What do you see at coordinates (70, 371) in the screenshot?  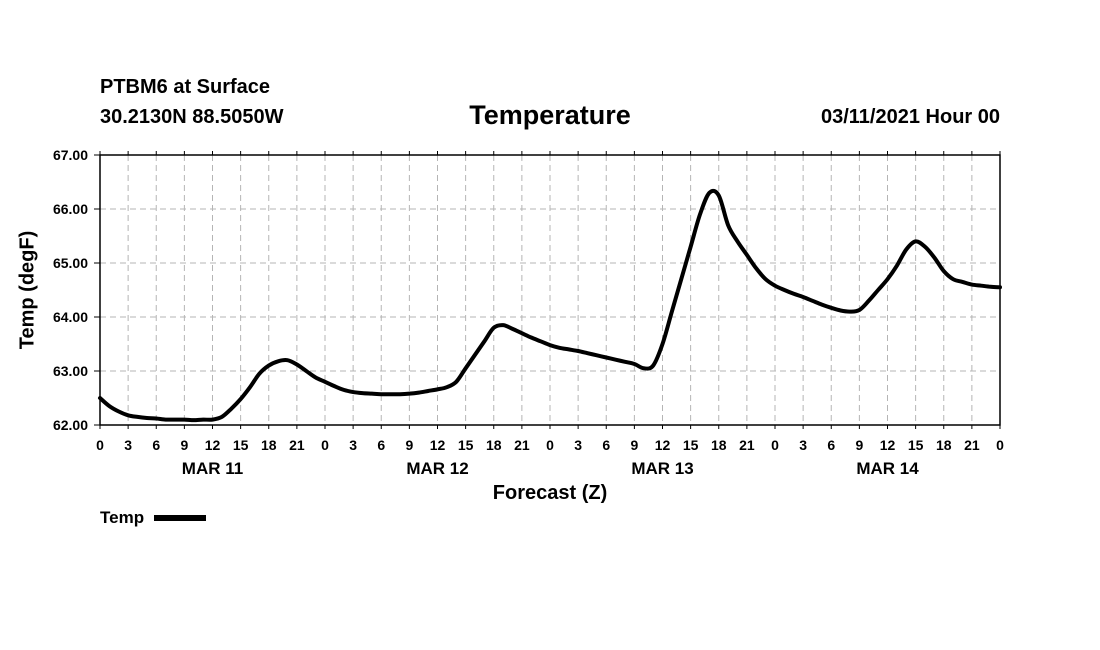 I see `y-tick-label: 63.00` at bounding box center [70, 371].